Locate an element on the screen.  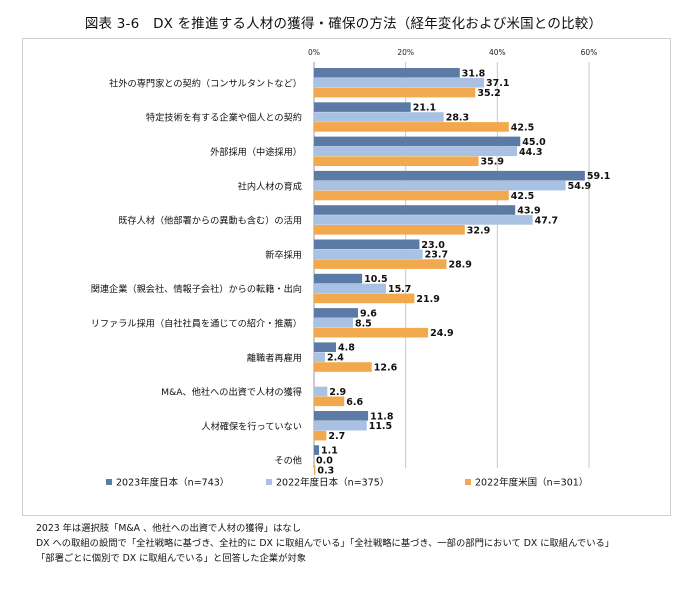
category-label: 既存人材（他部署からの異動も含む）の活用 is located at coordinates (210, 221).